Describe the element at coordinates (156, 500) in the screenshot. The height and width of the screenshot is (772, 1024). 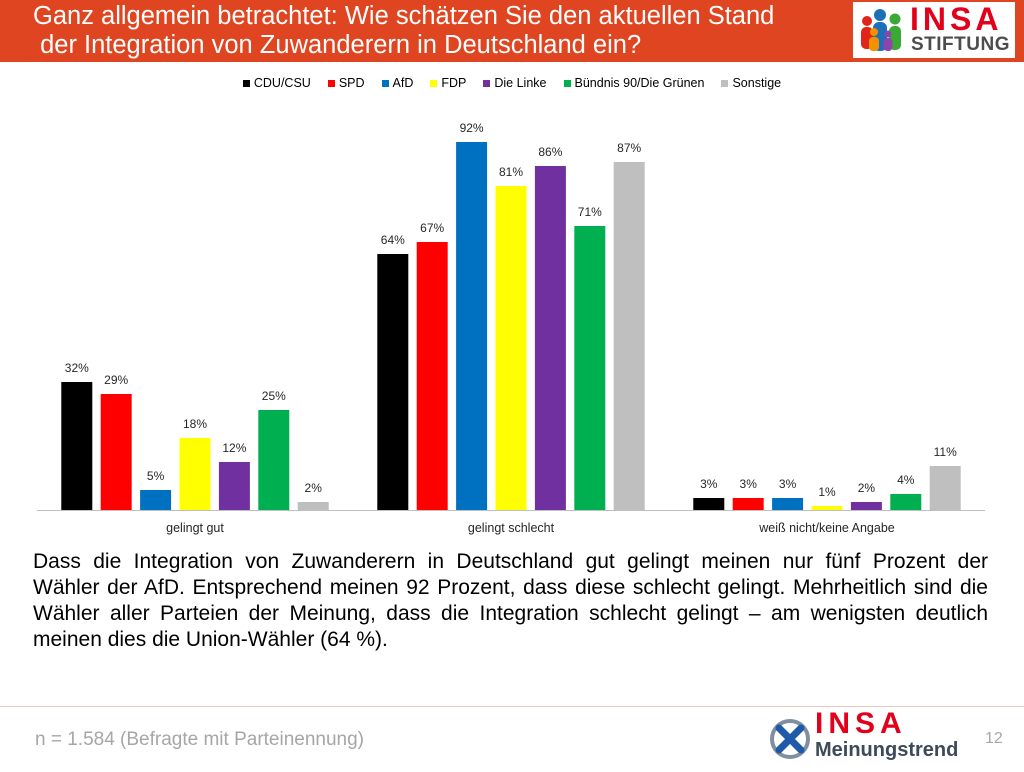
I see `bar-afd-gelingt-gut` at that location.